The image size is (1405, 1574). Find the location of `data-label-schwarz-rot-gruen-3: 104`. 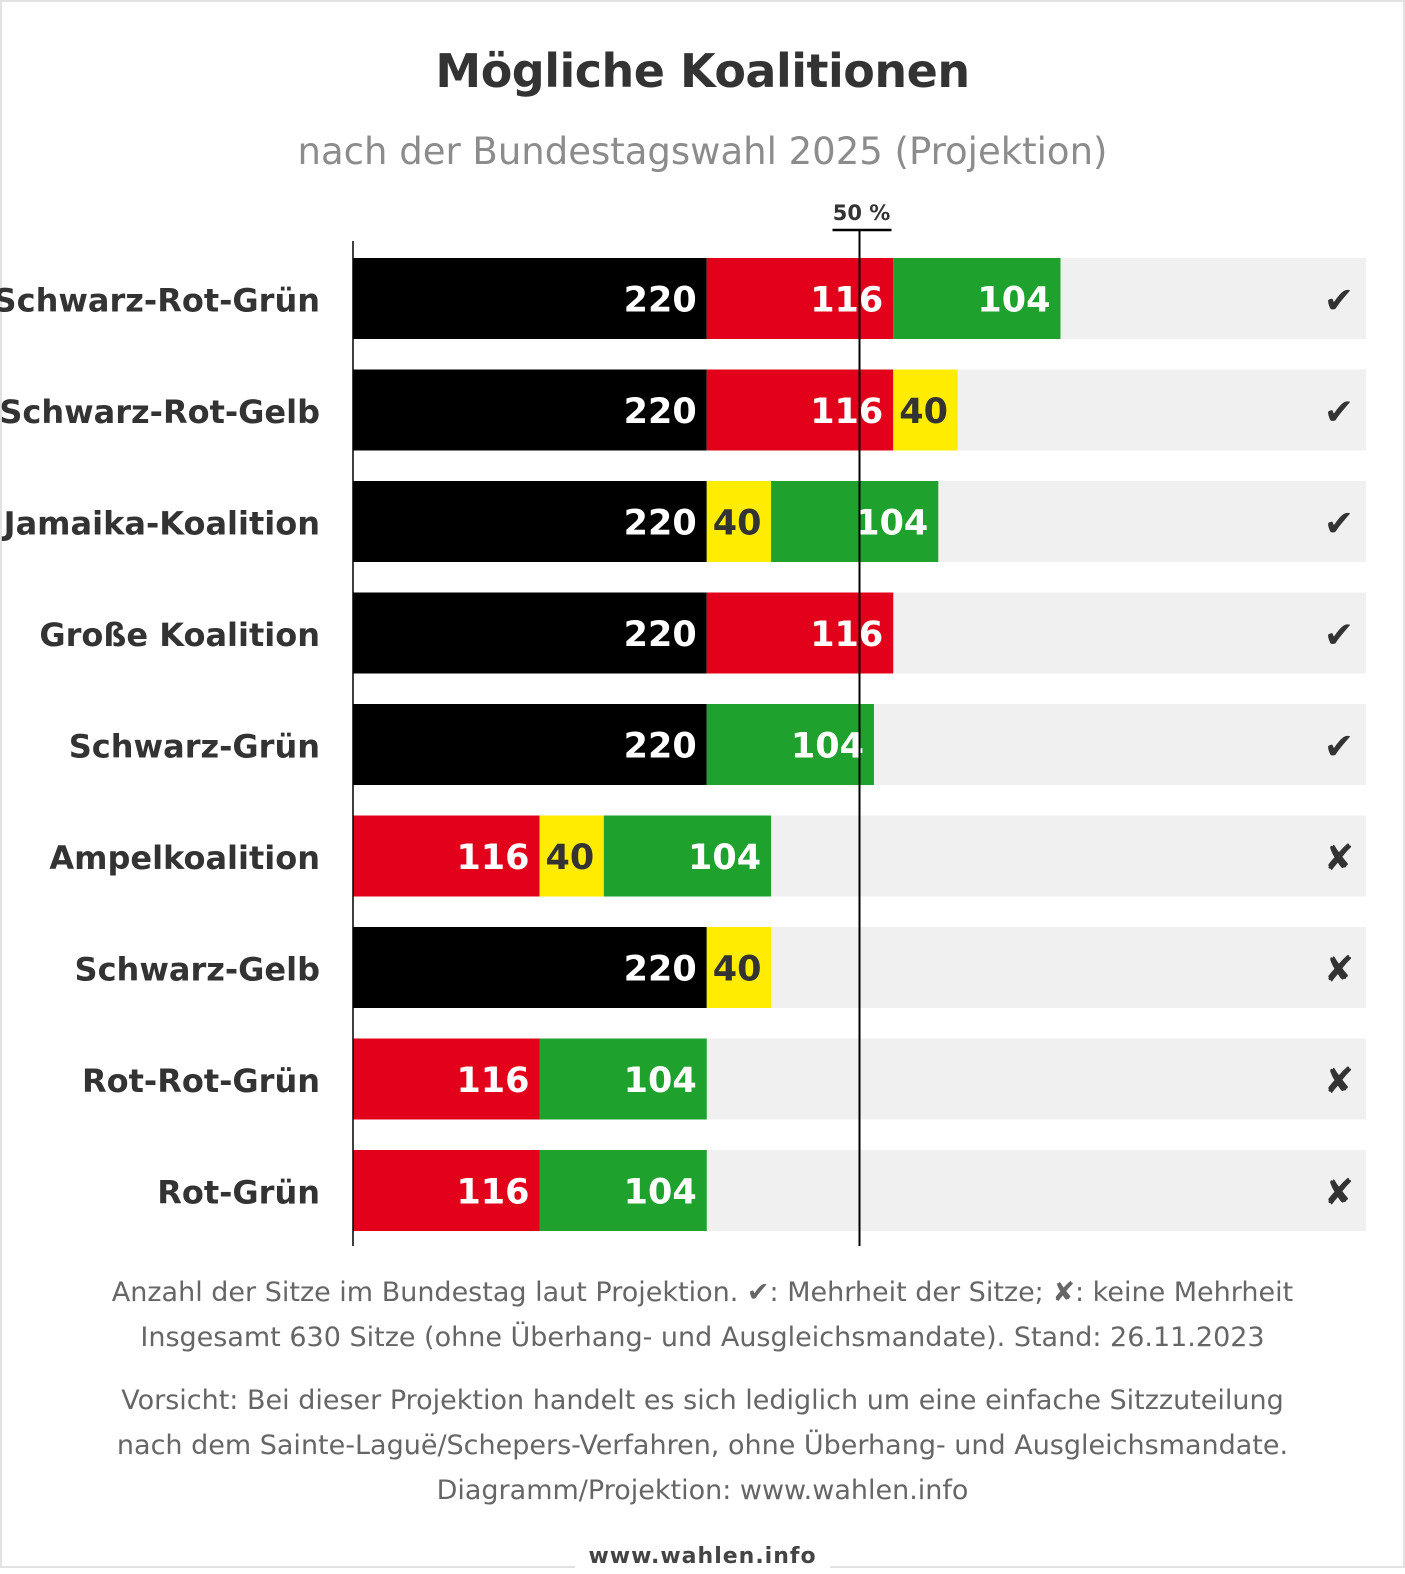

data-label-schwarz-rot-gruen-3: 104 is located at coordinates (1013, 301).